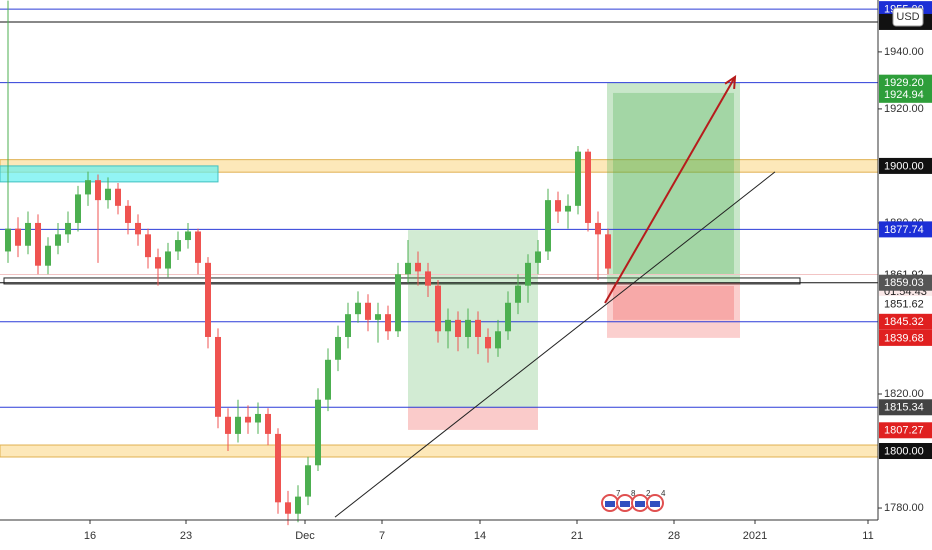 Image resolution: width=932 pixels, height=550 pixels. What do you see at coordinates (305, 536) in the screenshot?
I see `x-tick-label: Dec` at bounding box center [305, 536].